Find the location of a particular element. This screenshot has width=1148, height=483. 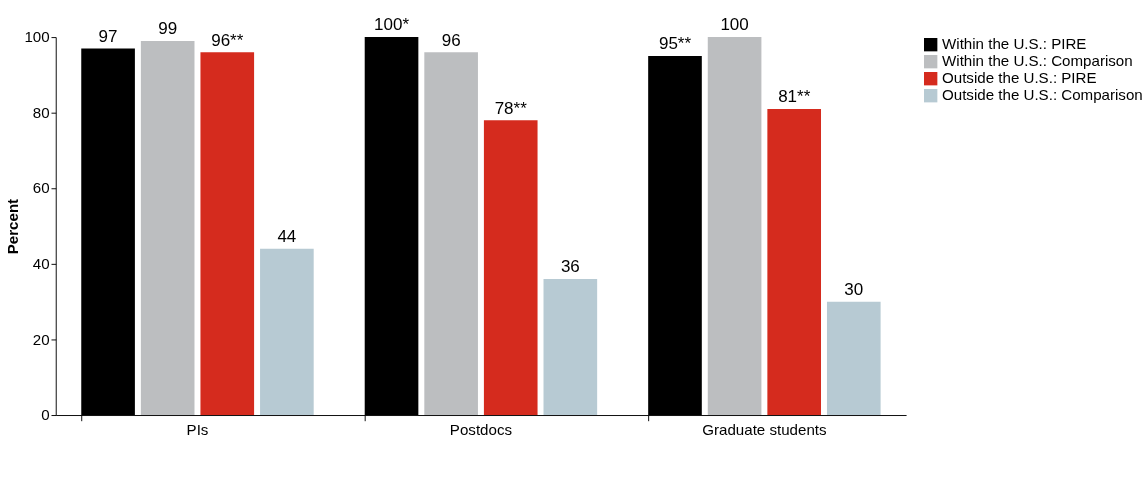

data-label: 96 is located at coordinates (451, 40).